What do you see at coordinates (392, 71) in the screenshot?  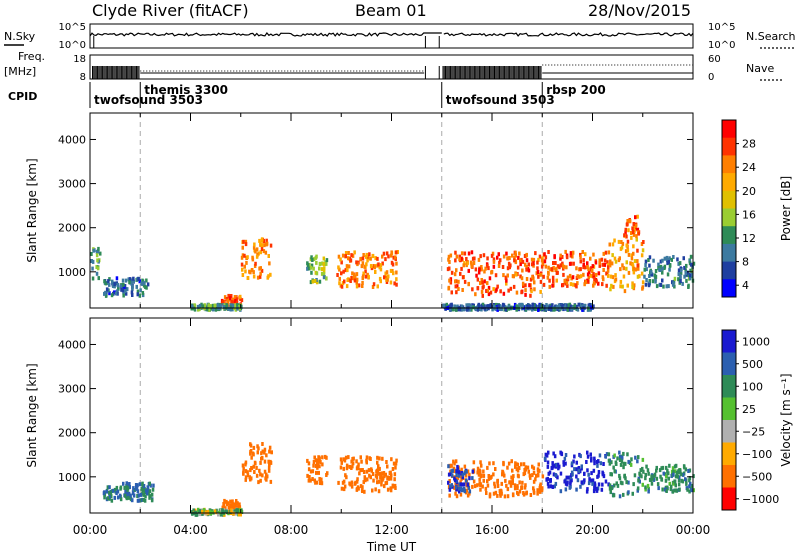 I see `freq-series` at bounding box center [392, 71].